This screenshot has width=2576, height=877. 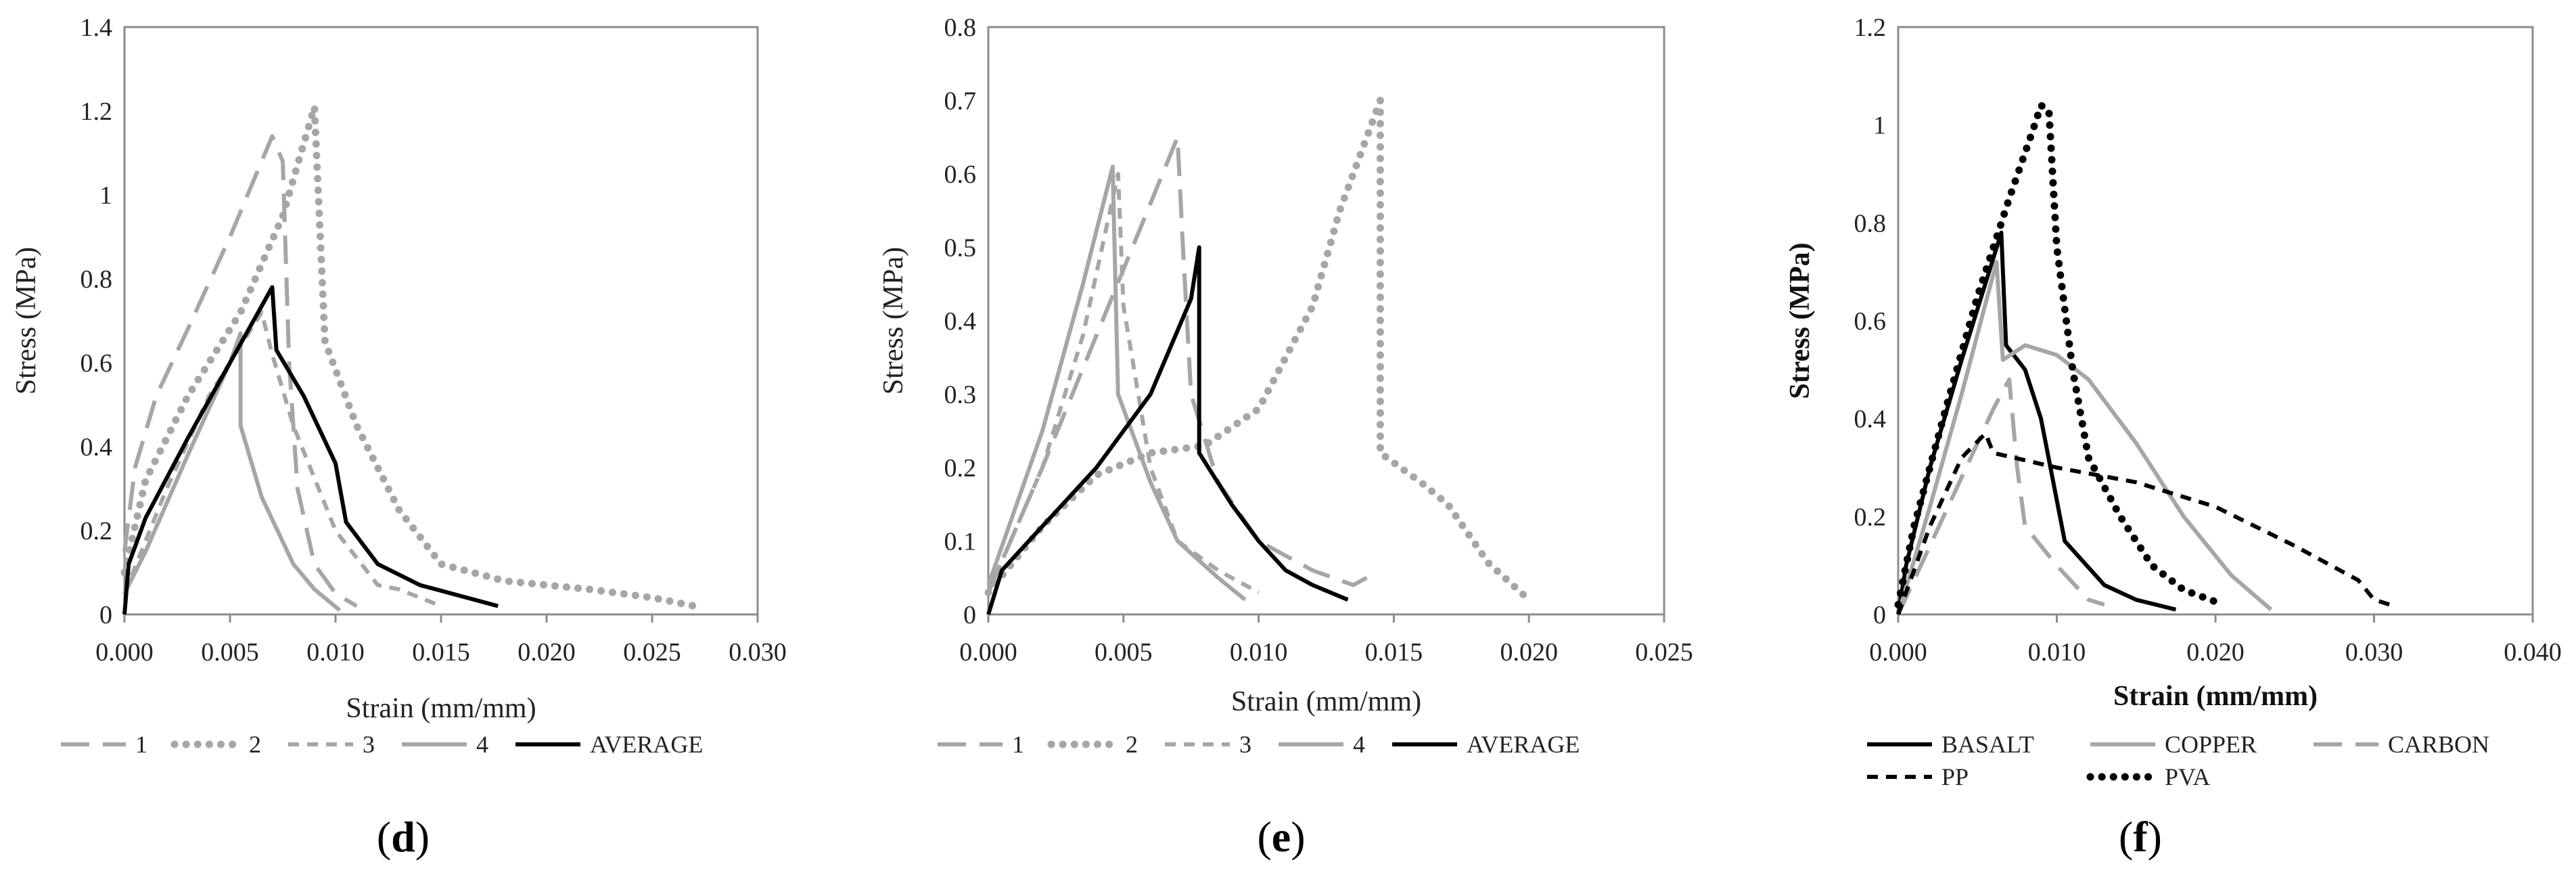 What do you see at coordinates (2211, 744) in the screenshot?
I see `legend-label: COPPER` at bounding box center [2211, 744].